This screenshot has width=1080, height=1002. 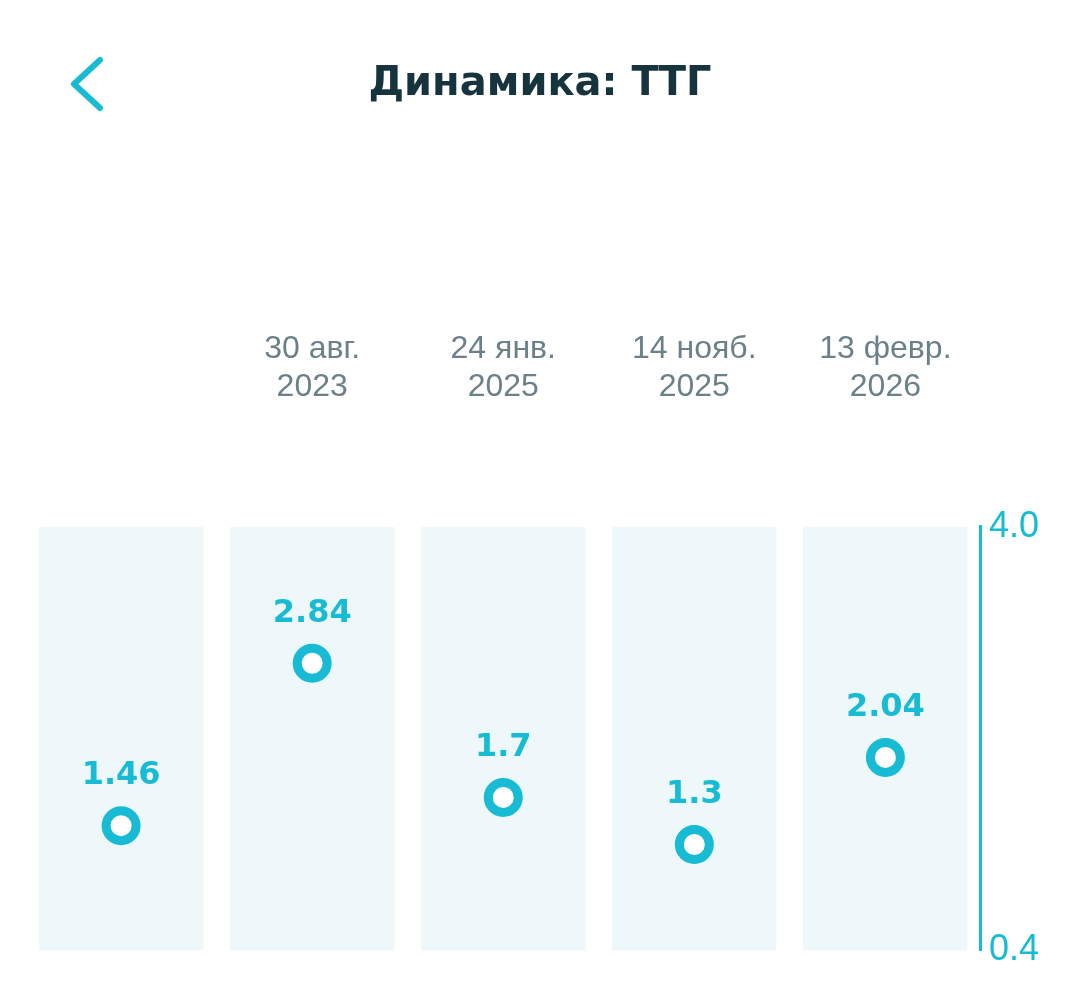 What do you see at coordinates (885, 704) in the screenshot?
I see `data-label: 2.04` at bounding box center [885, 704].